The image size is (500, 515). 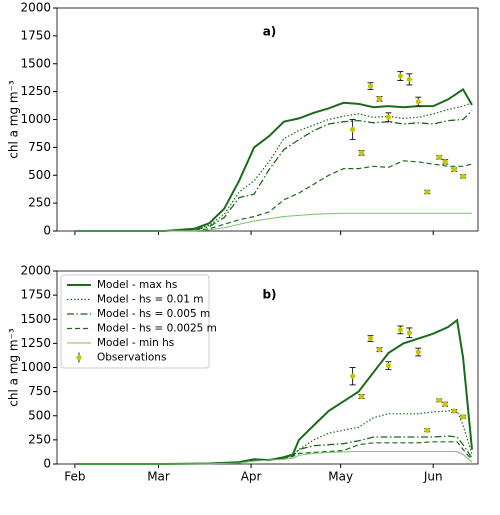 What do you see at coordinates (157, 329) in the screenshot?
I see `legend-label: Model - hs = 0.0025 m` at bounding box center [157, 329].